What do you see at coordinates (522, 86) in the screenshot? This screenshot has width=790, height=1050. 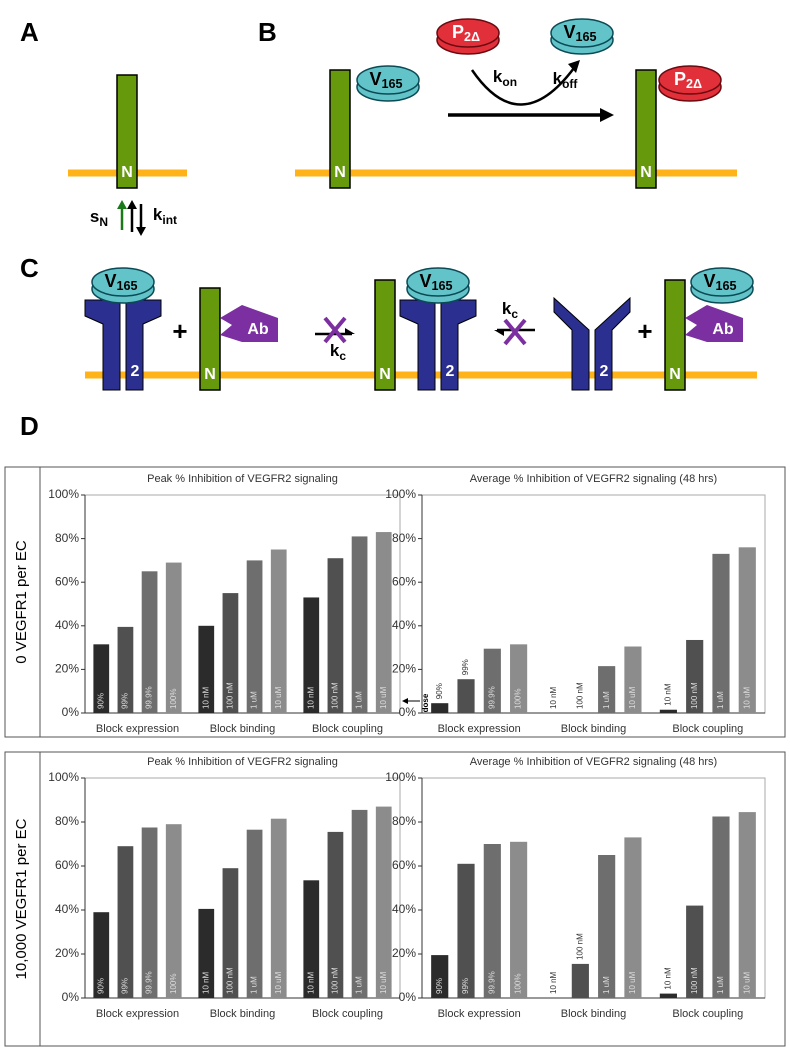 I see `exchange-arc` at bounding box center [522, 86].